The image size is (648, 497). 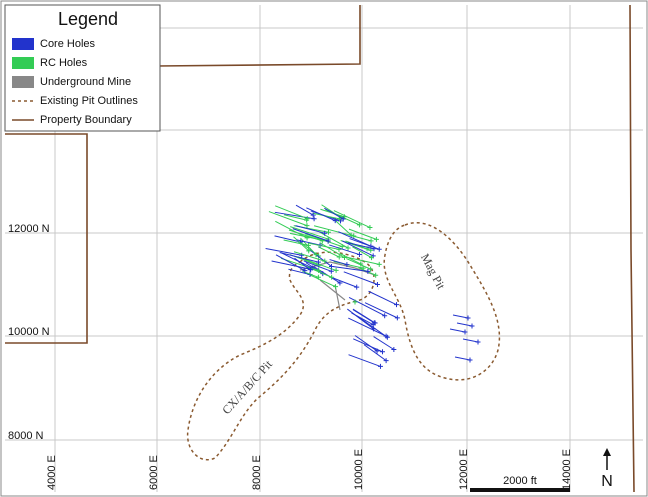 I want to click on north-arrow: N, so click(x=607, y=469).